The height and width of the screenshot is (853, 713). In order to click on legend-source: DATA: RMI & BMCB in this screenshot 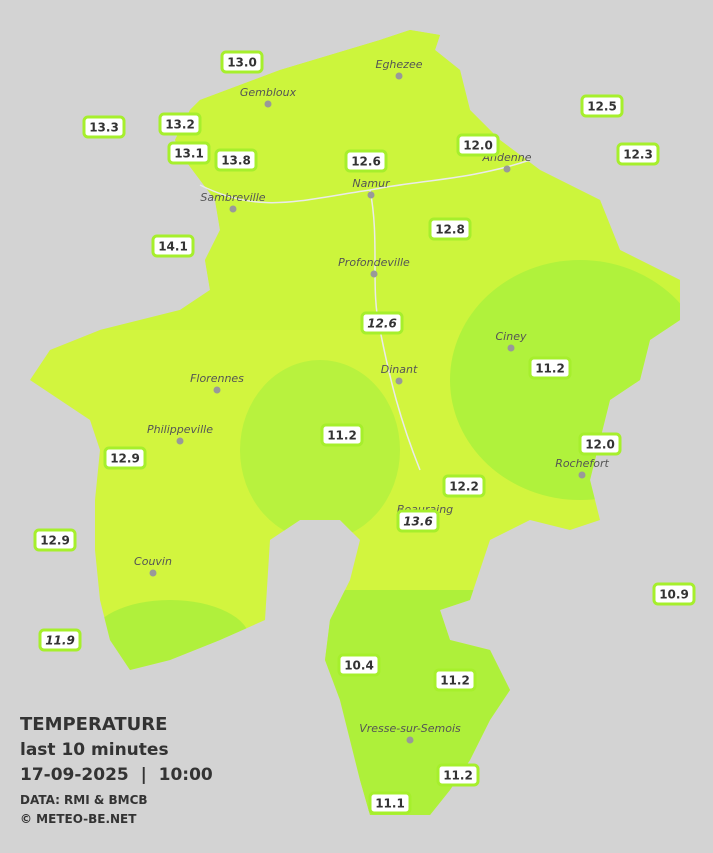, I will do `click(84, 800)`.